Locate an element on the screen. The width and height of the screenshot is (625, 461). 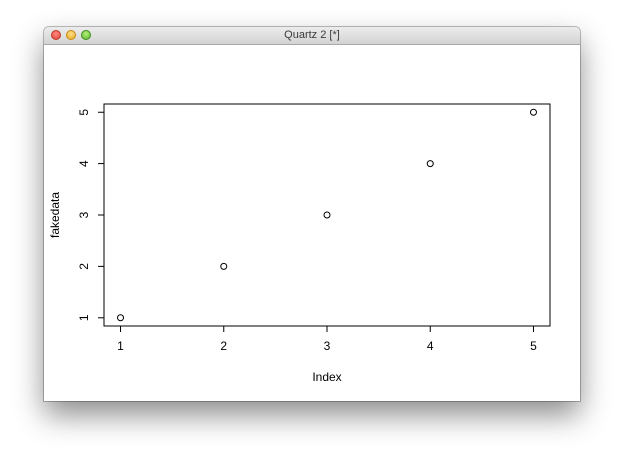
y-tick-label: 2 is located at coordinates (84, 266).